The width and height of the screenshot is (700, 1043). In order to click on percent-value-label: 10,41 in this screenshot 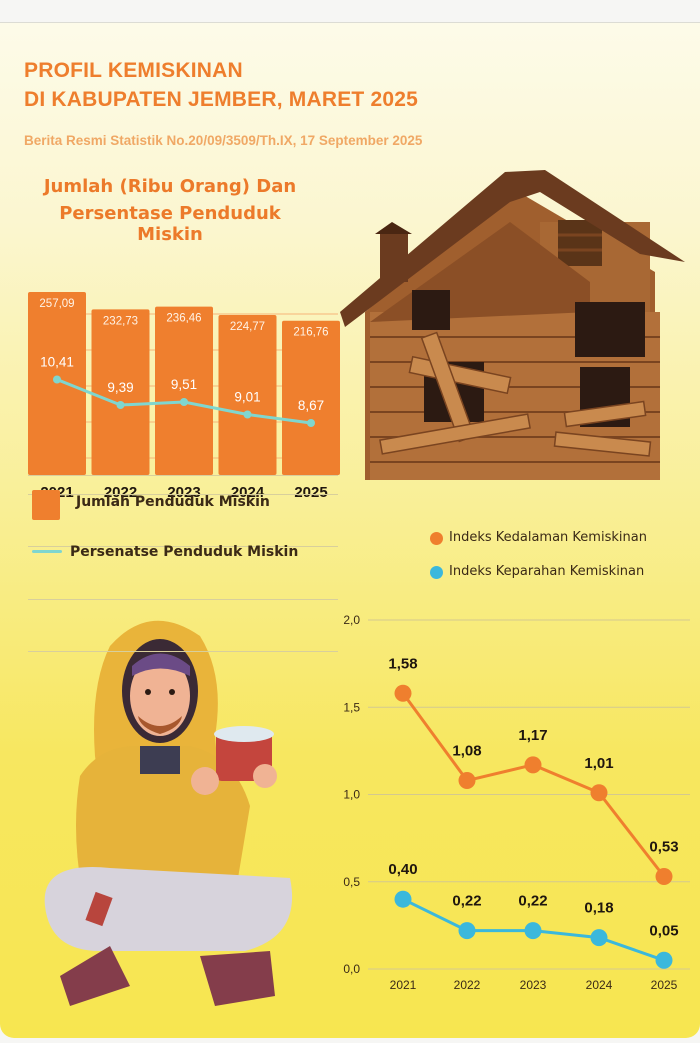, I will do `click(57, 362)`.